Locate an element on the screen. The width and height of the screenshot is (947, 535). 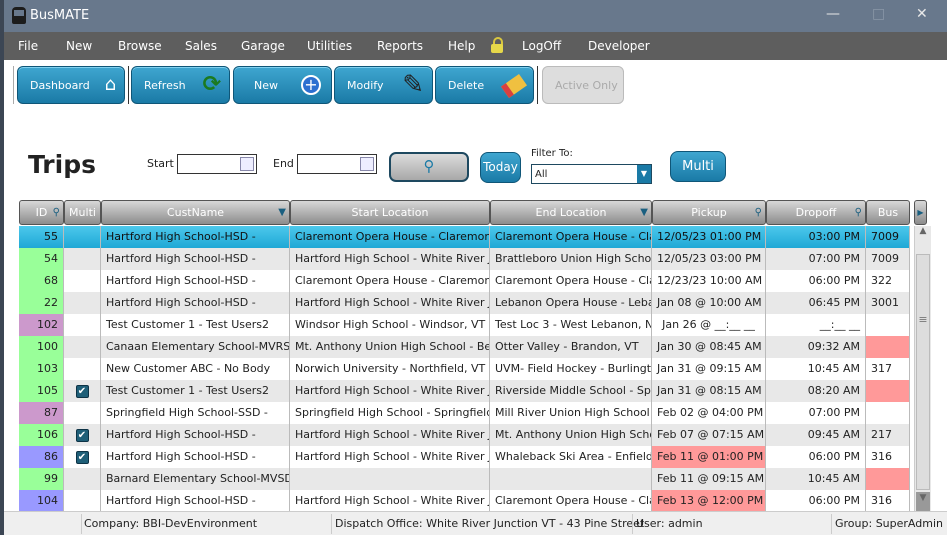
menu-logoff: LogOff is located at coordinates (542, 46).